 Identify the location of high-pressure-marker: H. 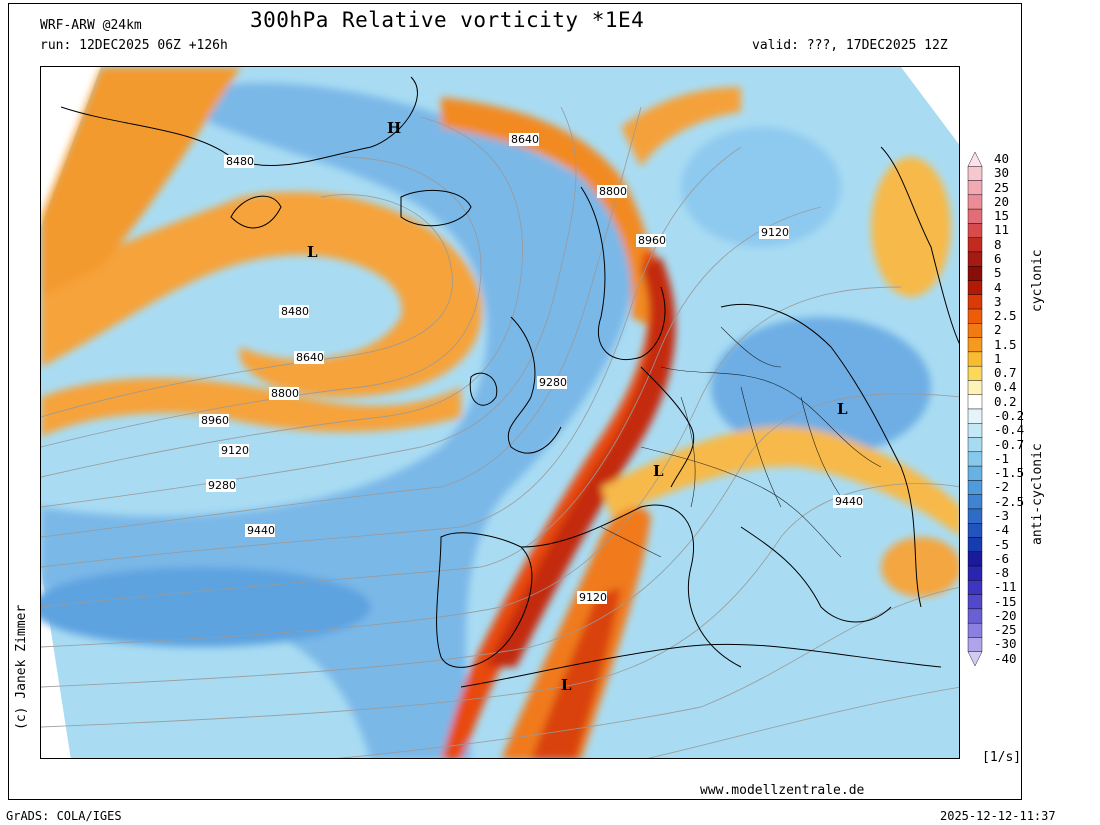
(394, 128).